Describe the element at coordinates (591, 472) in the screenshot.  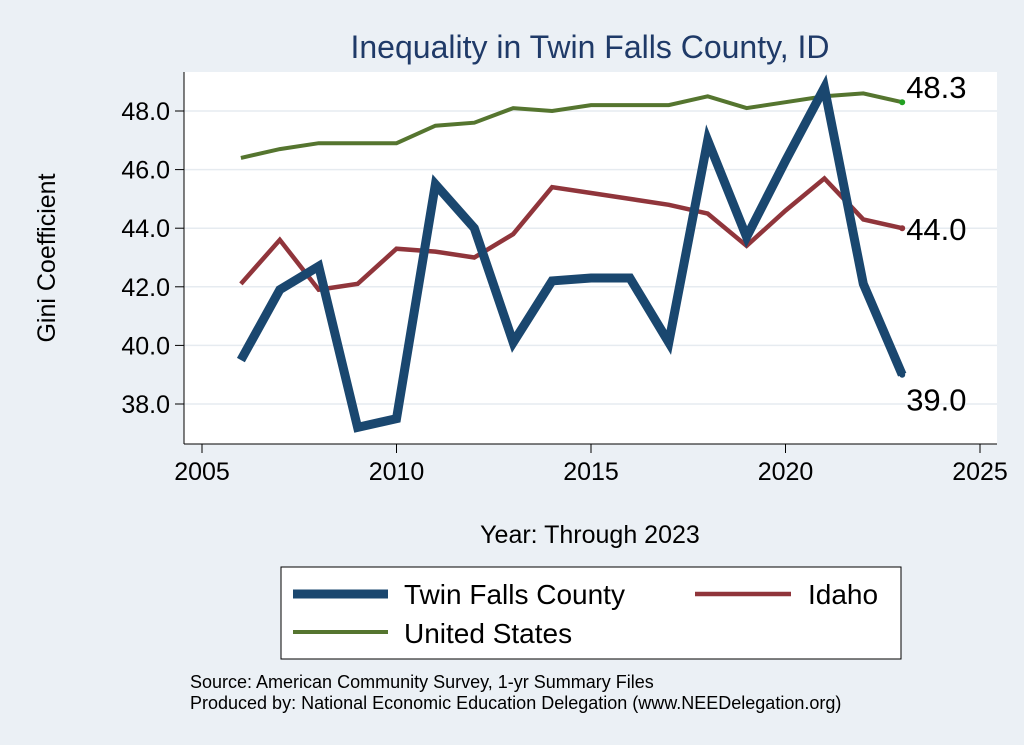
I see `x-tick-label: 2015` at that location.